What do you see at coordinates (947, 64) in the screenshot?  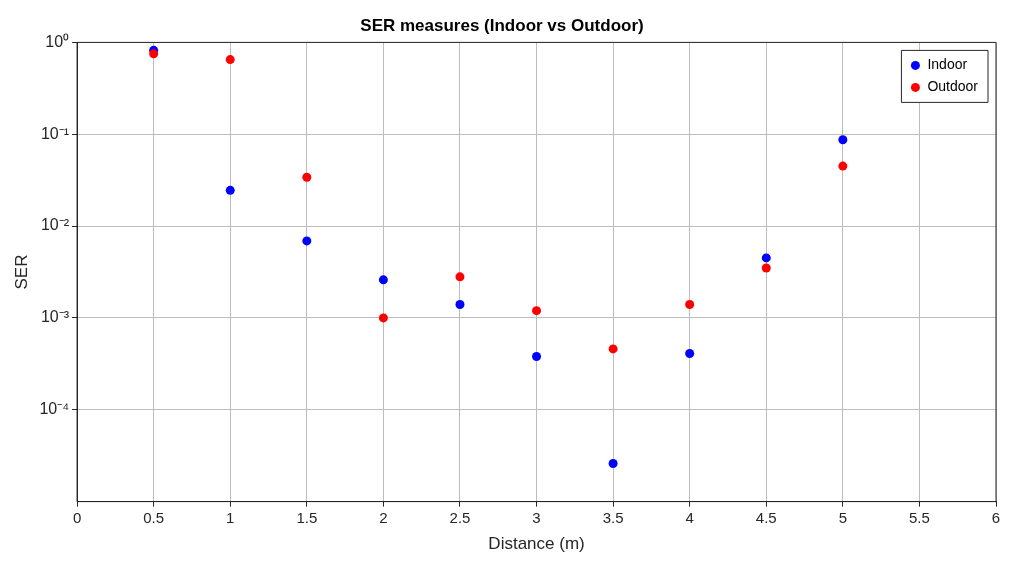 I see `legend-label: Indoor` at bounding box center [947, 64].